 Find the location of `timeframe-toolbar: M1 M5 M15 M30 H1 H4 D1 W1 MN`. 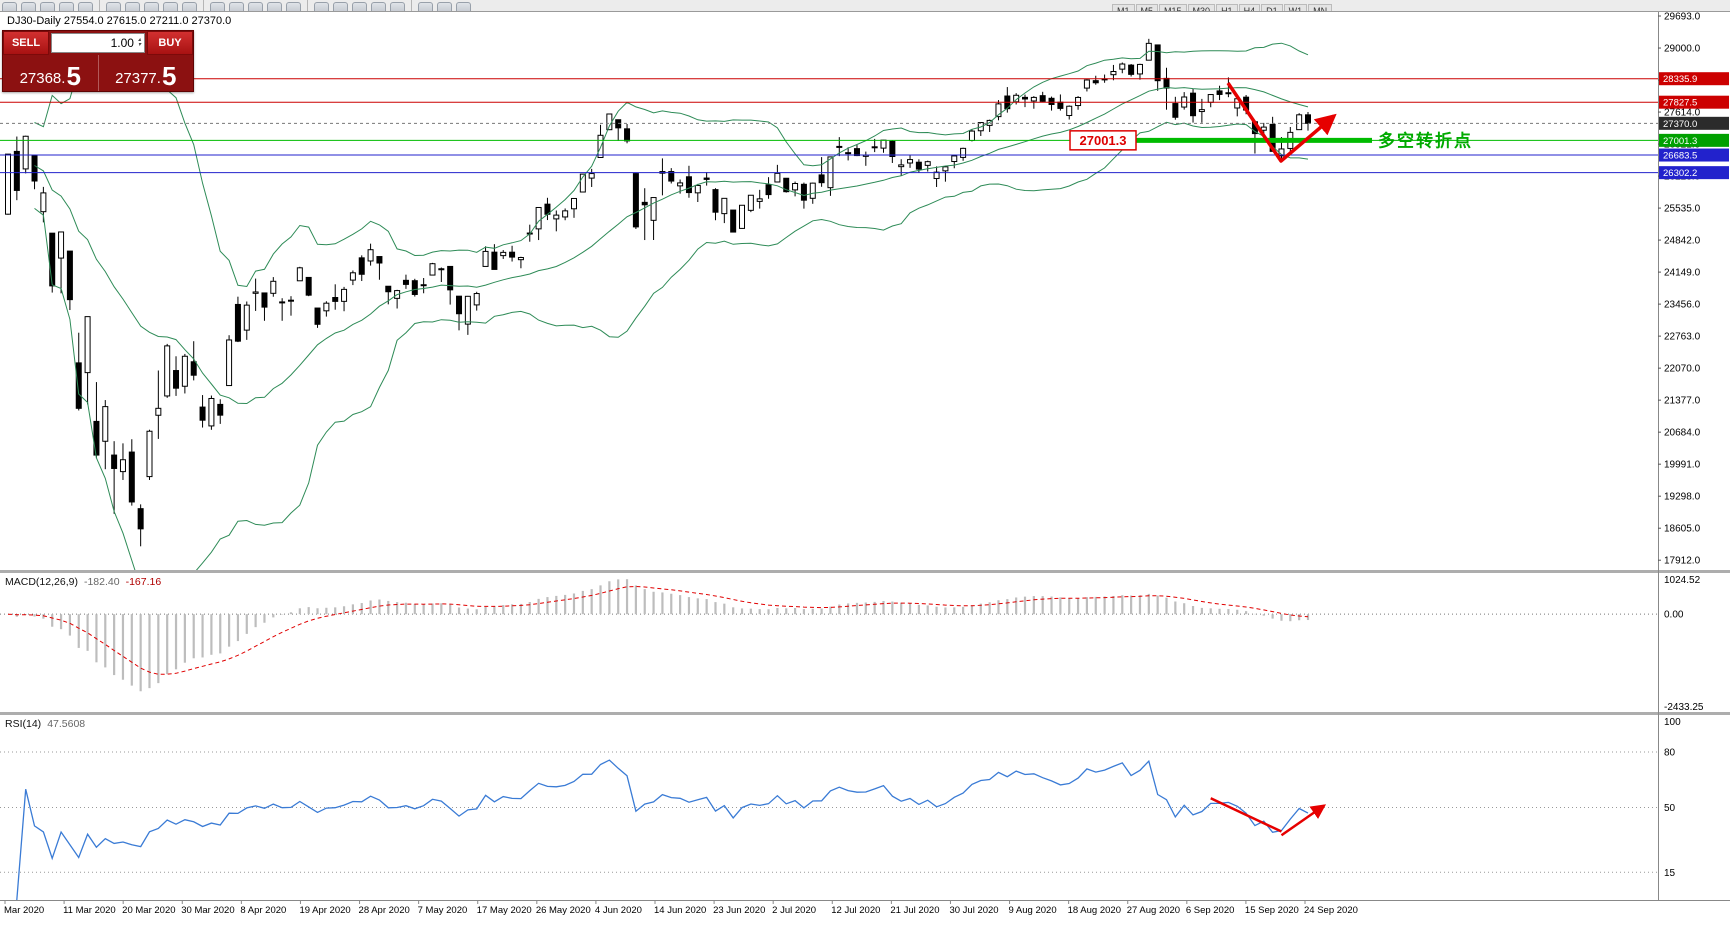

timeframe-toolbar: M1 M5 M15 M30 H1 H4 D1 W1 MN is located at coordinates (1222, 6).